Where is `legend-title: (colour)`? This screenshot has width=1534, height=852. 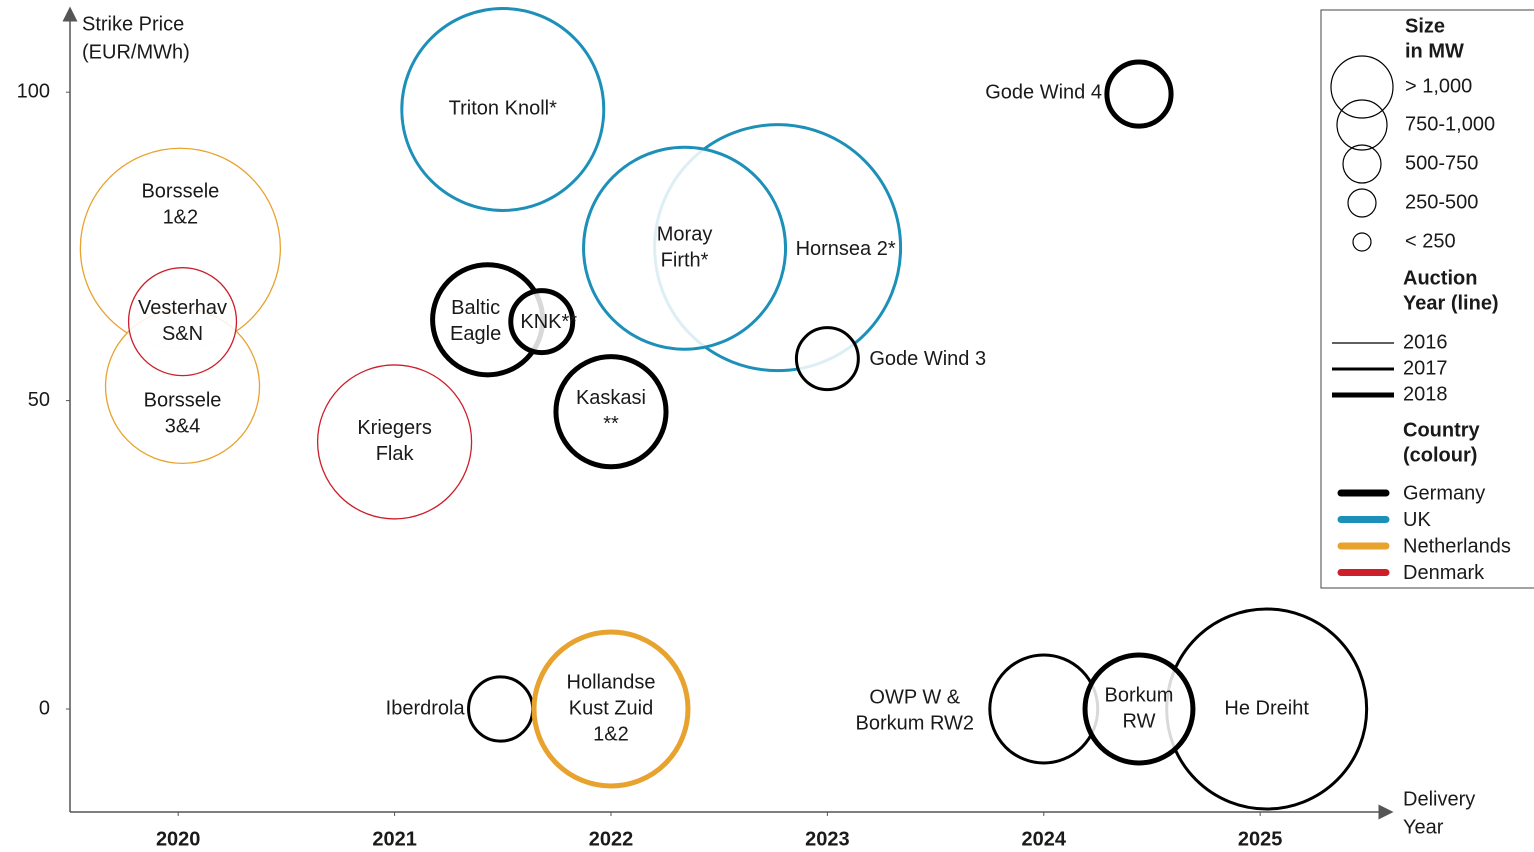
legend-title: (colour) is located at coordinates (1440, 455).